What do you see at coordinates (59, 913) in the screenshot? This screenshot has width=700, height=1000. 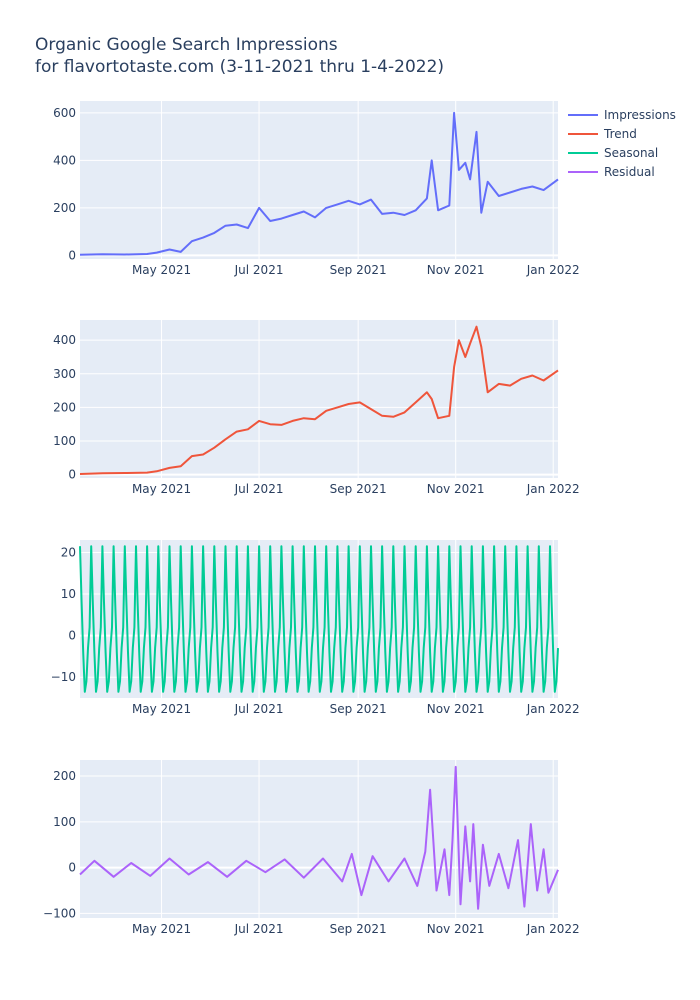 I see `y-tick-label: −100` at bounding box center [59, 913].